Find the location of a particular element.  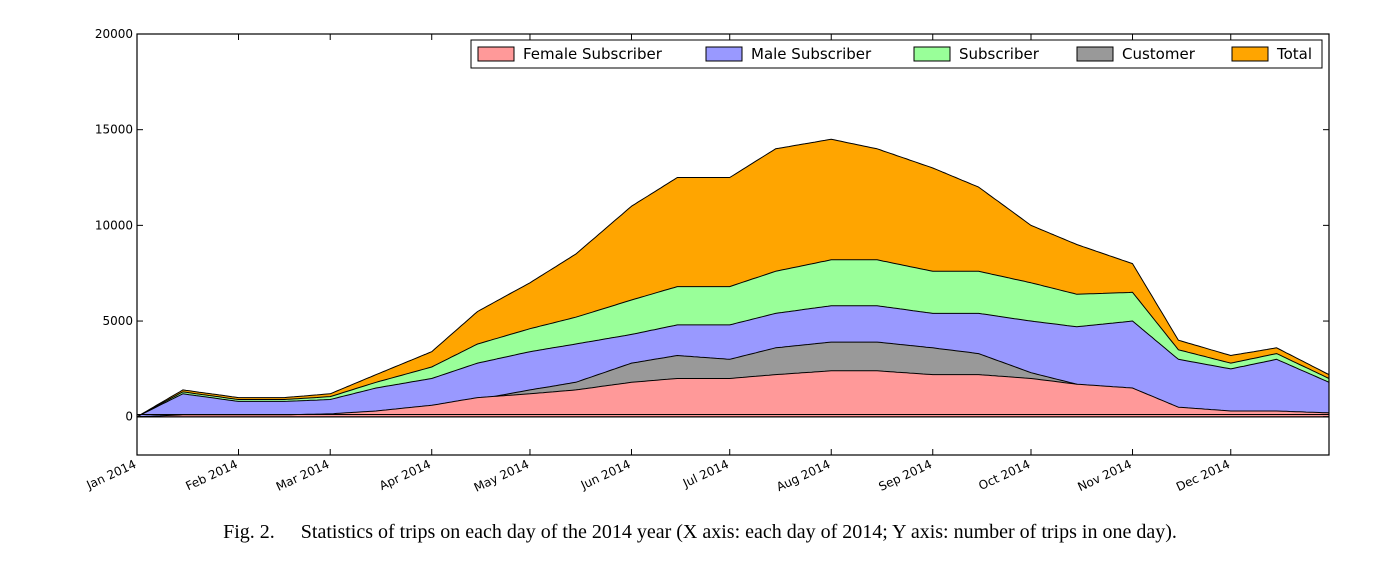

x-tick-label: Sep 2014 is located at coordinates (905, 475).